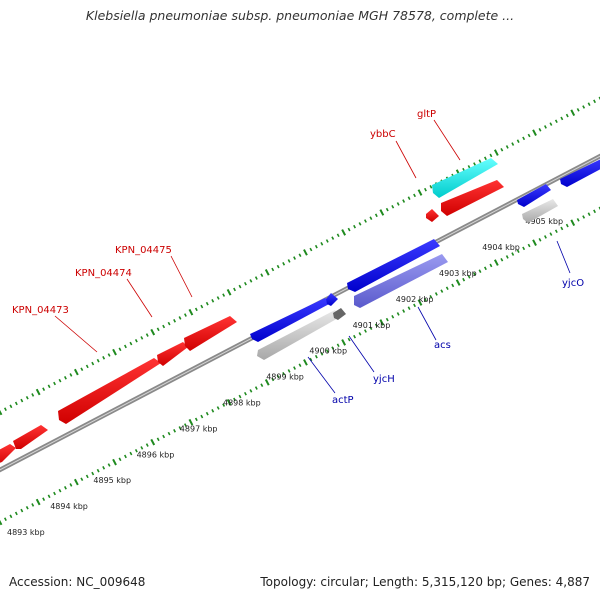 The image size is (600, 600). What do you see at coordinates (573, 283) in the screenshot?
I see `gene-label-yjco: yjcO` at bounding box center [573, 283].